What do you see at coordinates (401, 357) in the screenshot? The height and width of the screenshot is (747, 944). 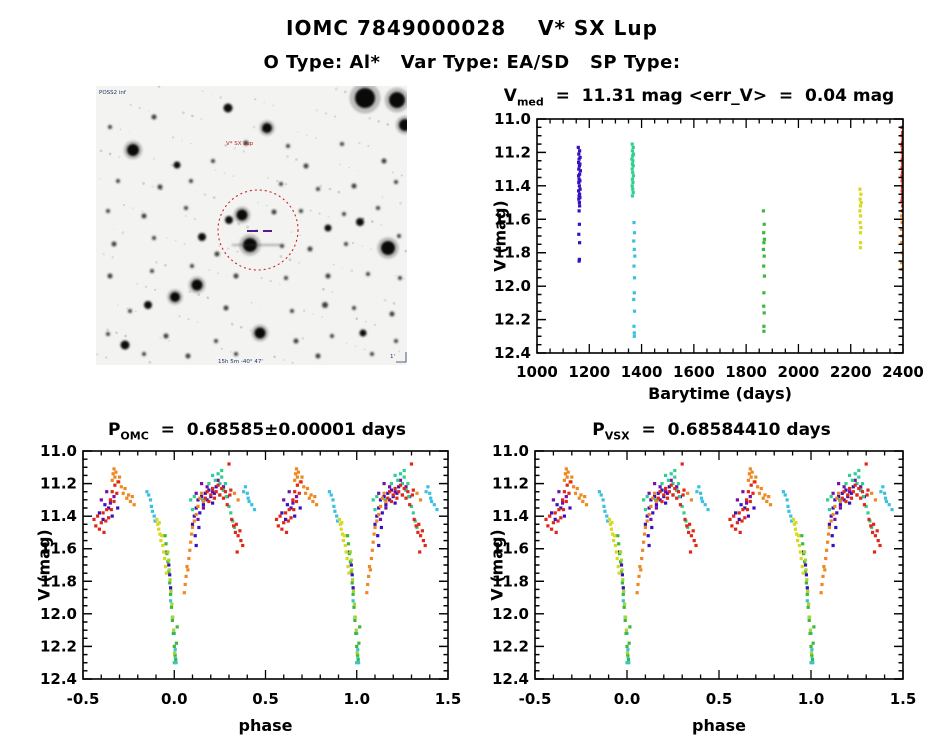 I see `scale-bar` at bounding box center [401, 357].